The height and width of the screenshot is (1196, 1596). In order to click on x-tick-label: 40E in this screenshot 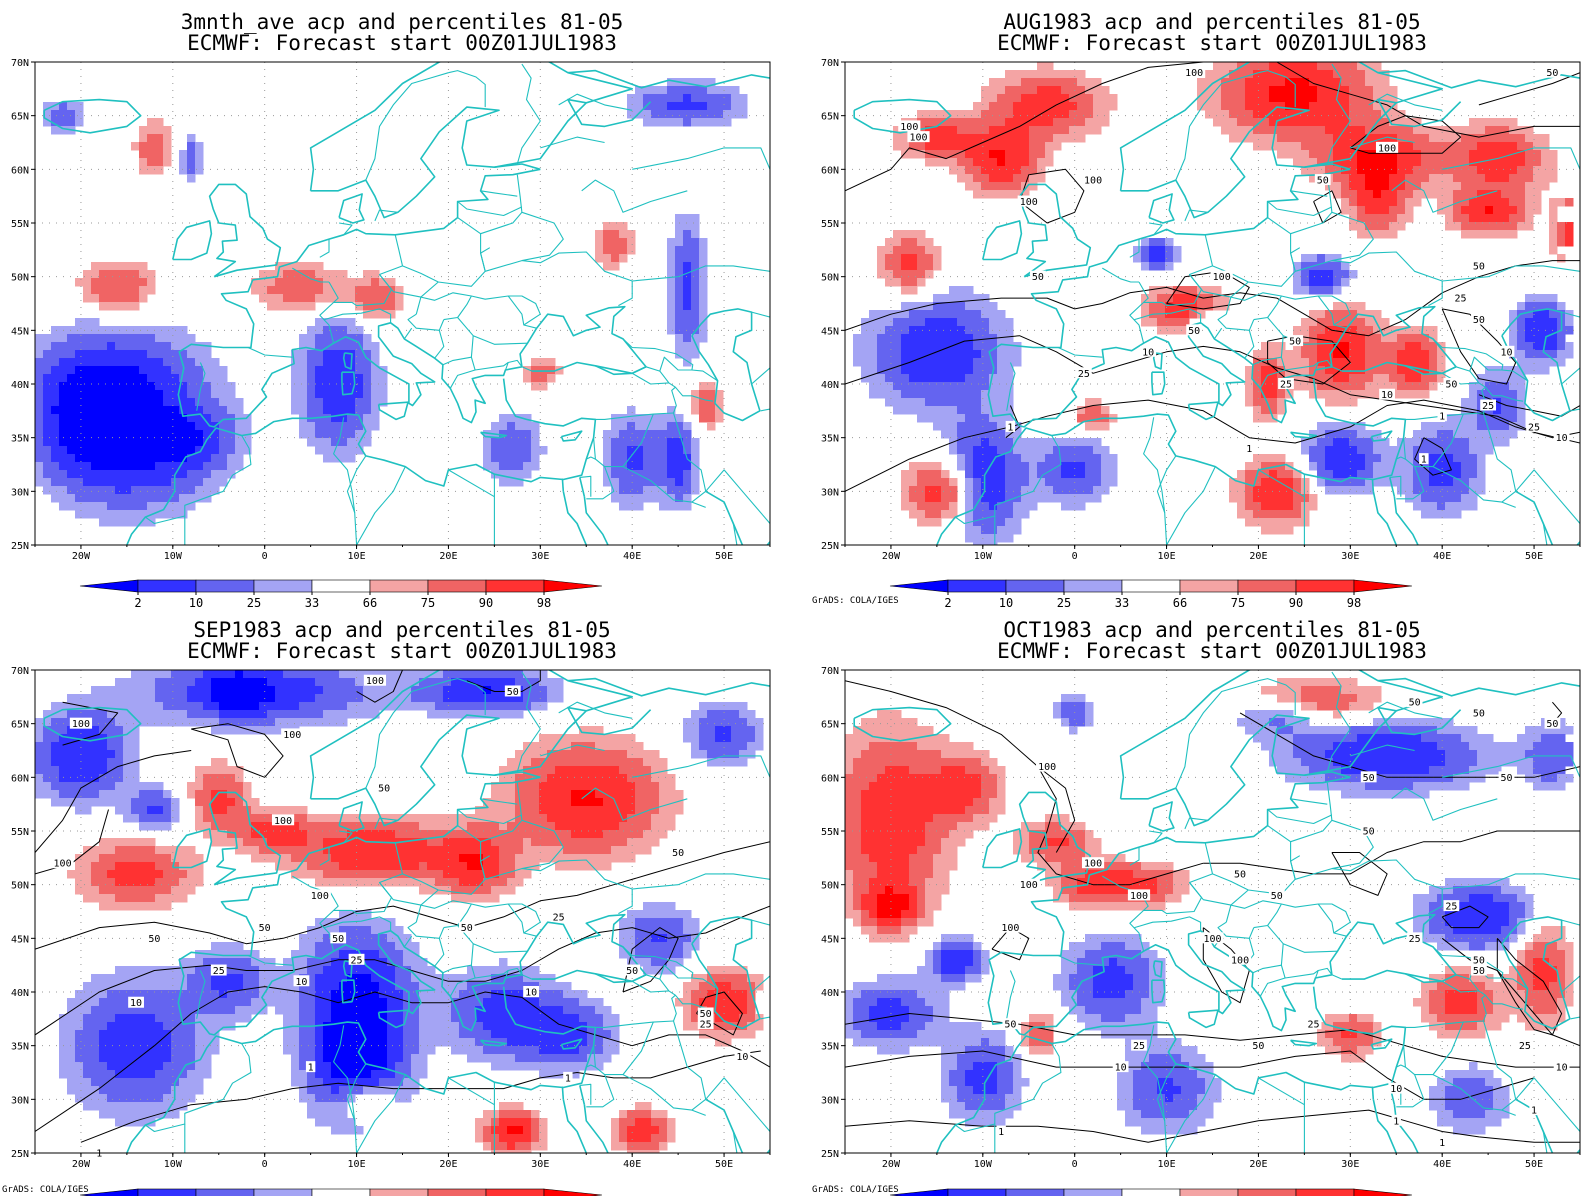, I will do `click(1442, 556)`.